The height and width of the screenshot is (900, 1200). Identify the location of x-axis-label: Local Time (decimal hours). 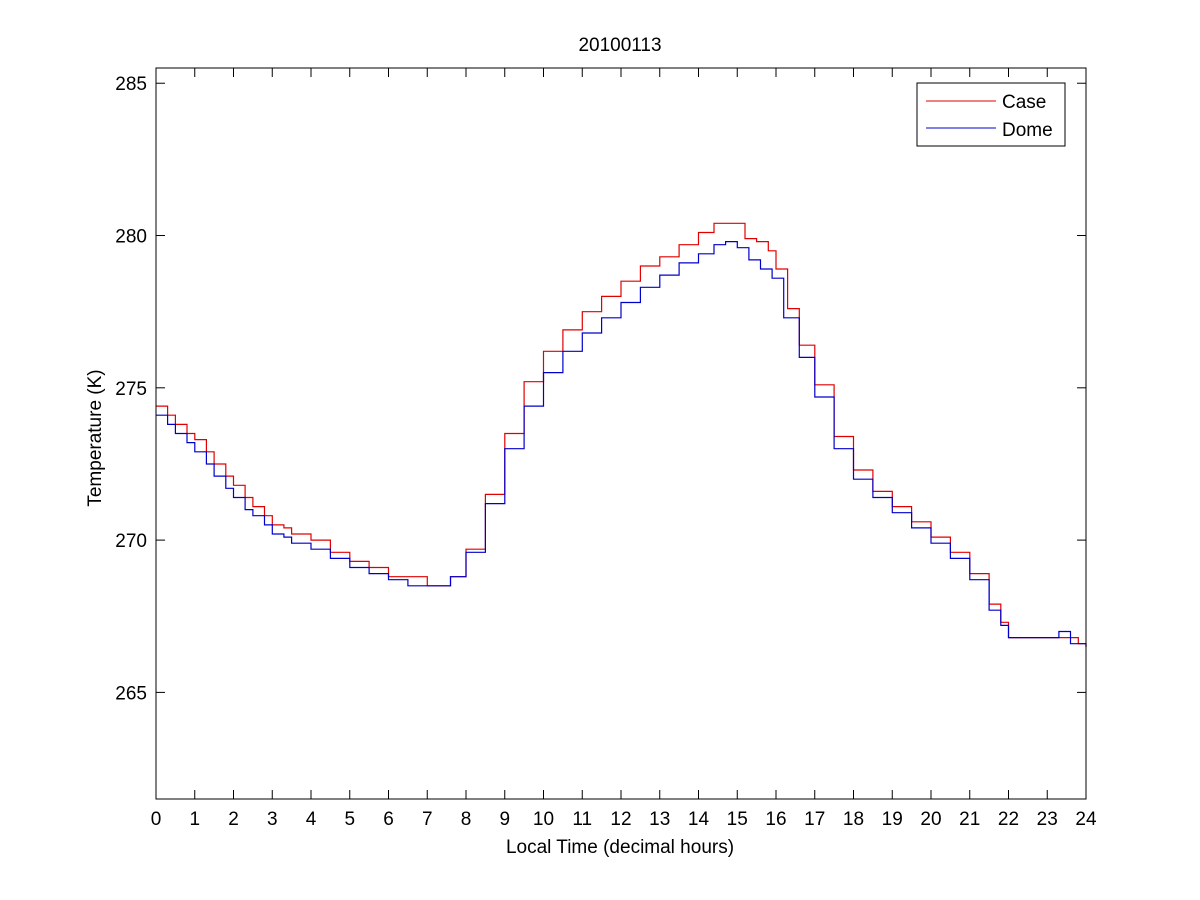
(620, 847).